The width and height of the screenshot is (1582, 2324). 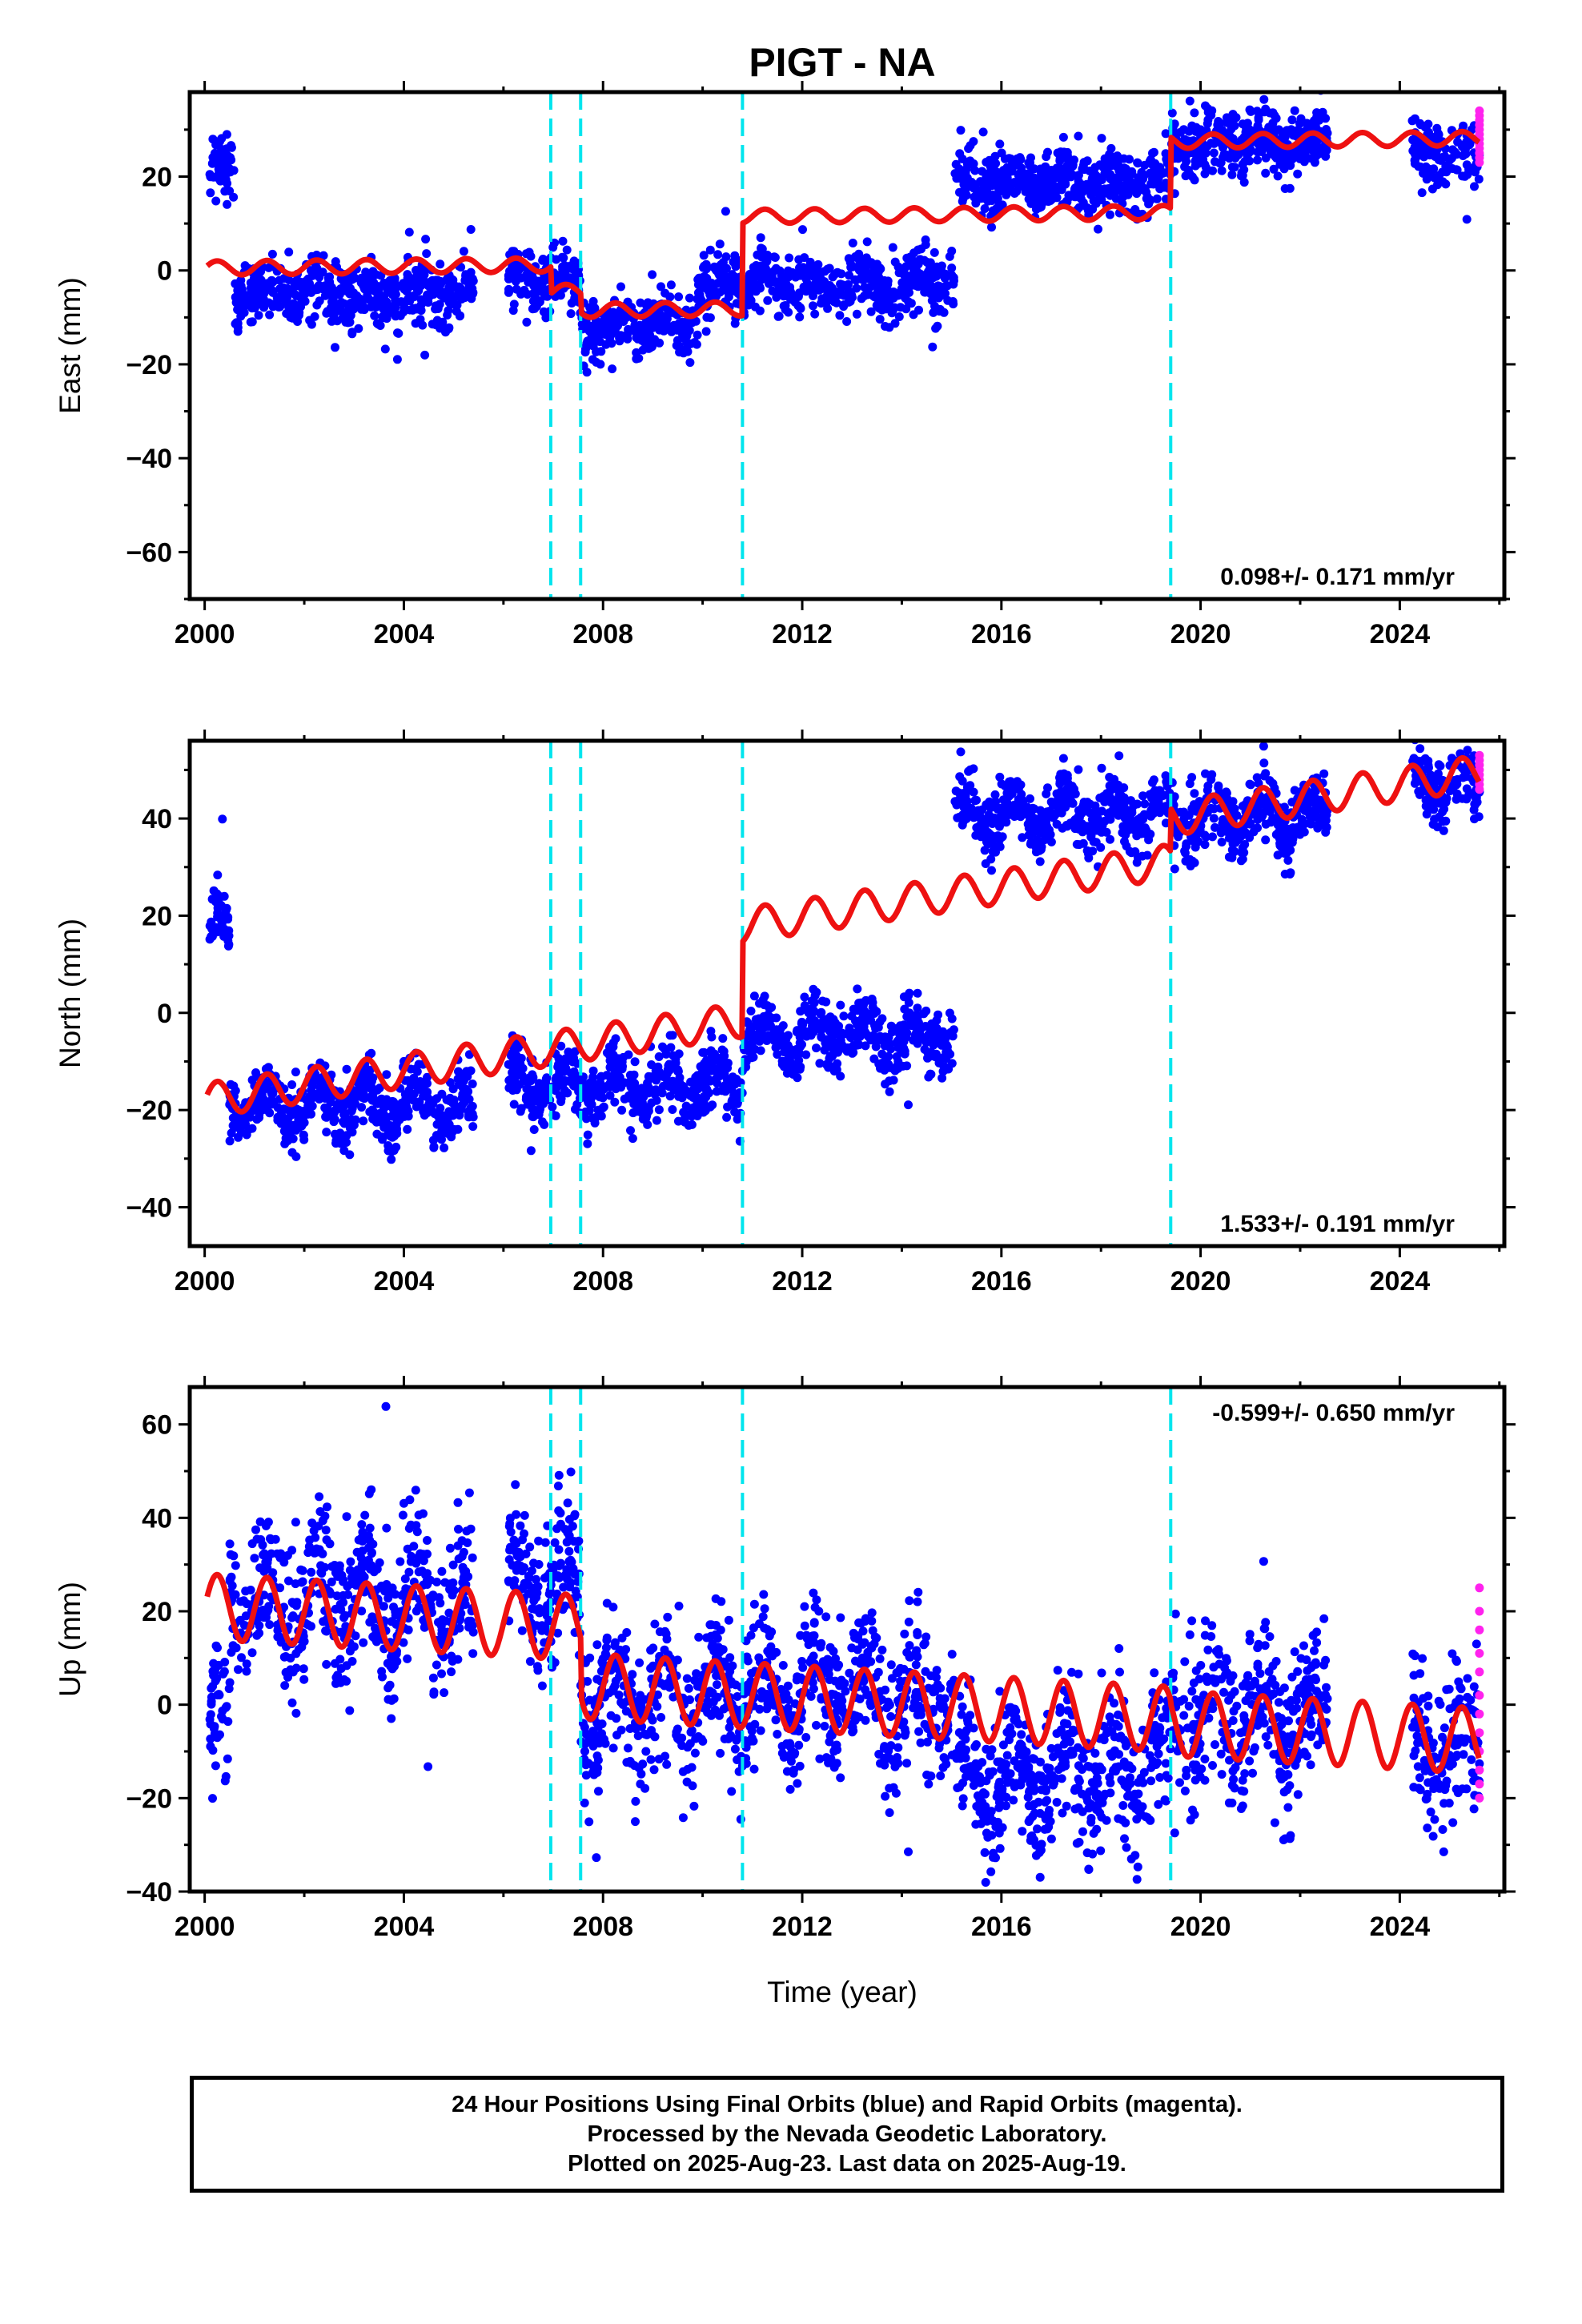 I want to click on east-x-tick-label: 2008, so click(x=603, y=634).